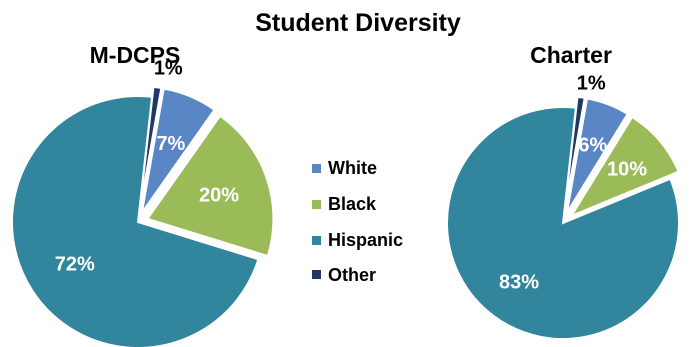 The height and width of the screenshot is (347, 697). I want to click on pie-slice-mdcps-black, so click(210, 186).